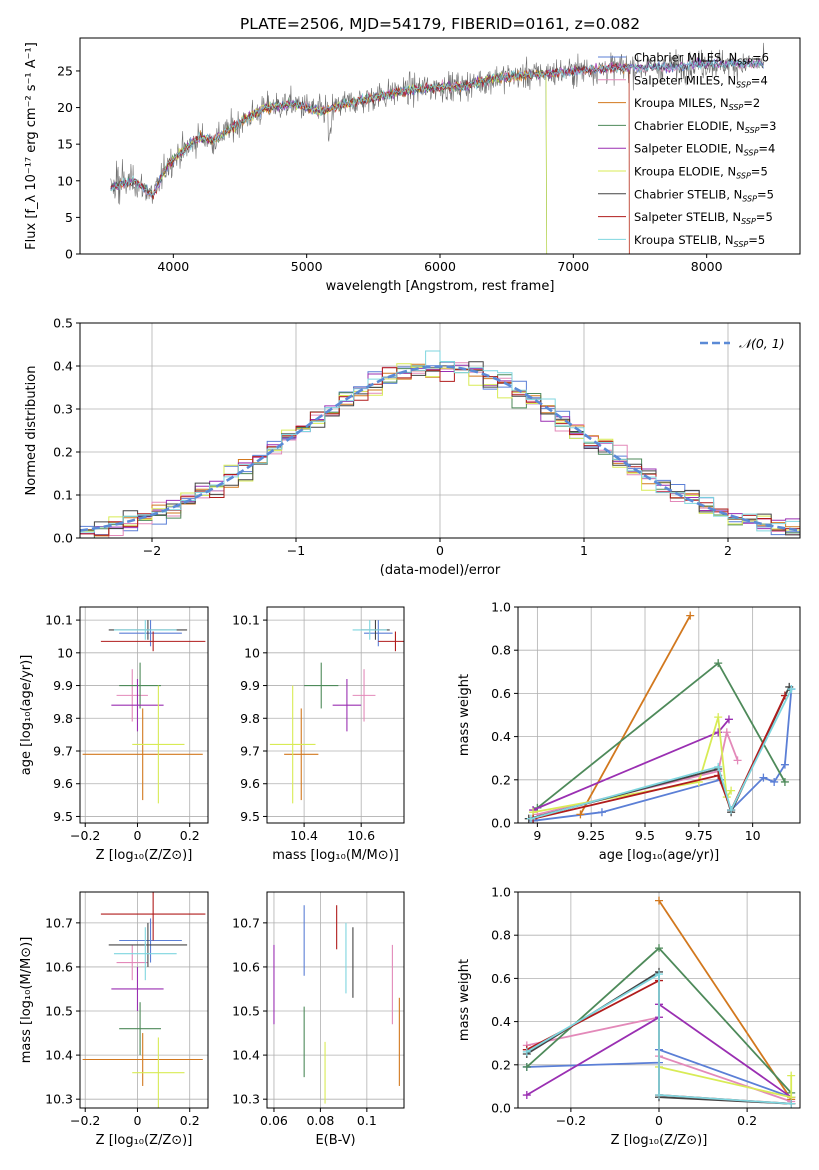 The width and height of the screenshot is (819, 1170). What do you see at coordinates (59, 1055) in the screenshot?
I see `y-tick-label: 10.4` at bounding box center [59, 1055].